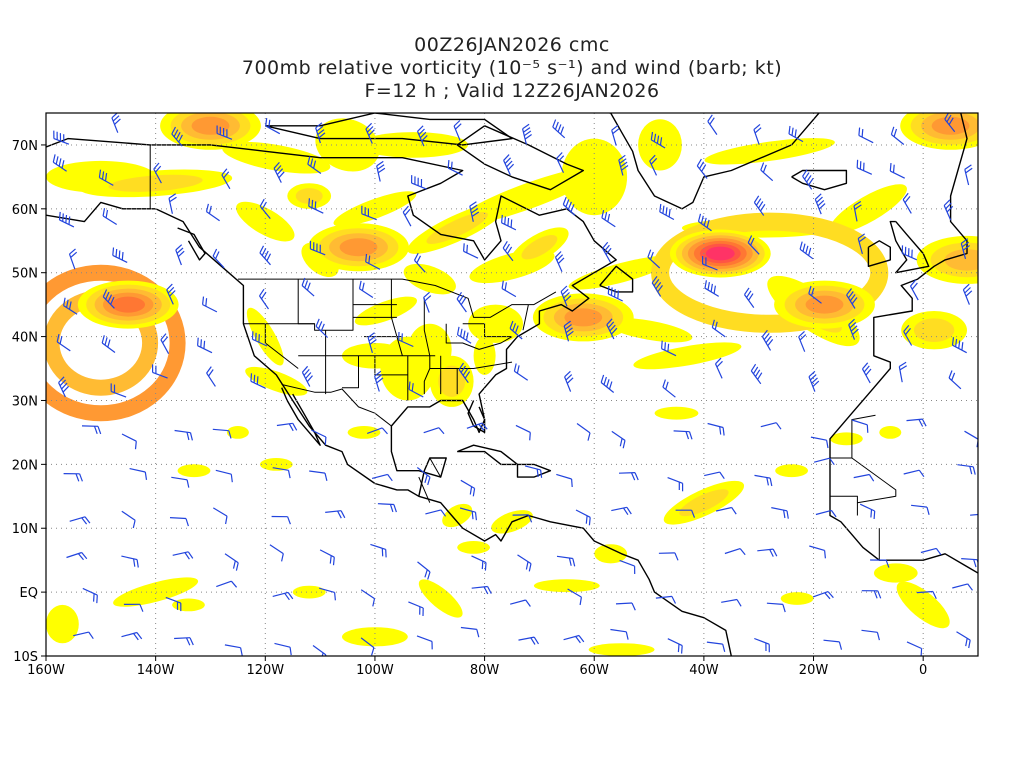 The image size is (1024, 768). Describe the element at coordinates (525, 317) in the screenshot. I see `political-boundary` at that location.